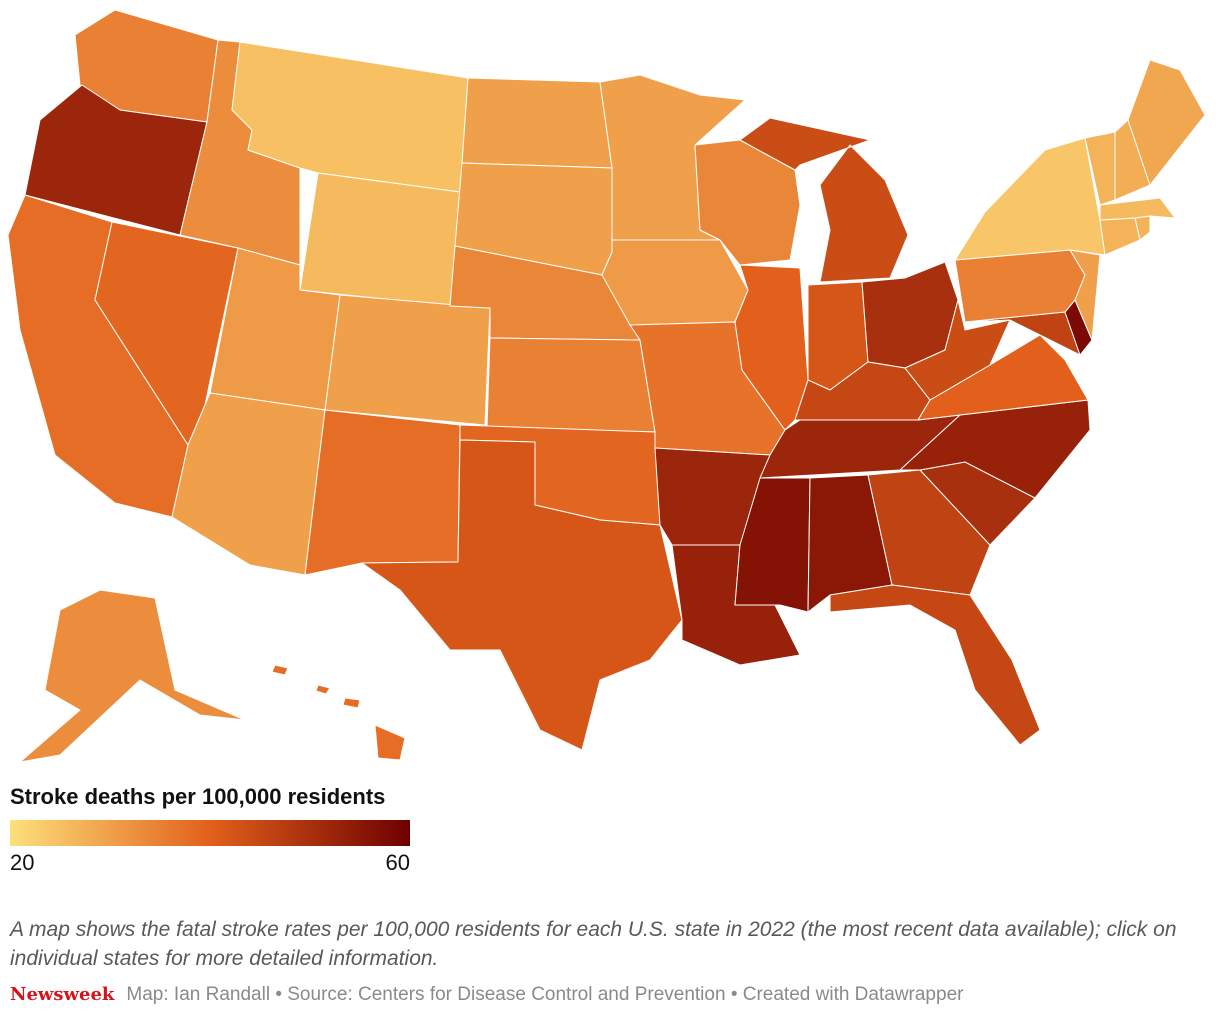  I want to click on state-pennsylvania, so click(1020, 286).